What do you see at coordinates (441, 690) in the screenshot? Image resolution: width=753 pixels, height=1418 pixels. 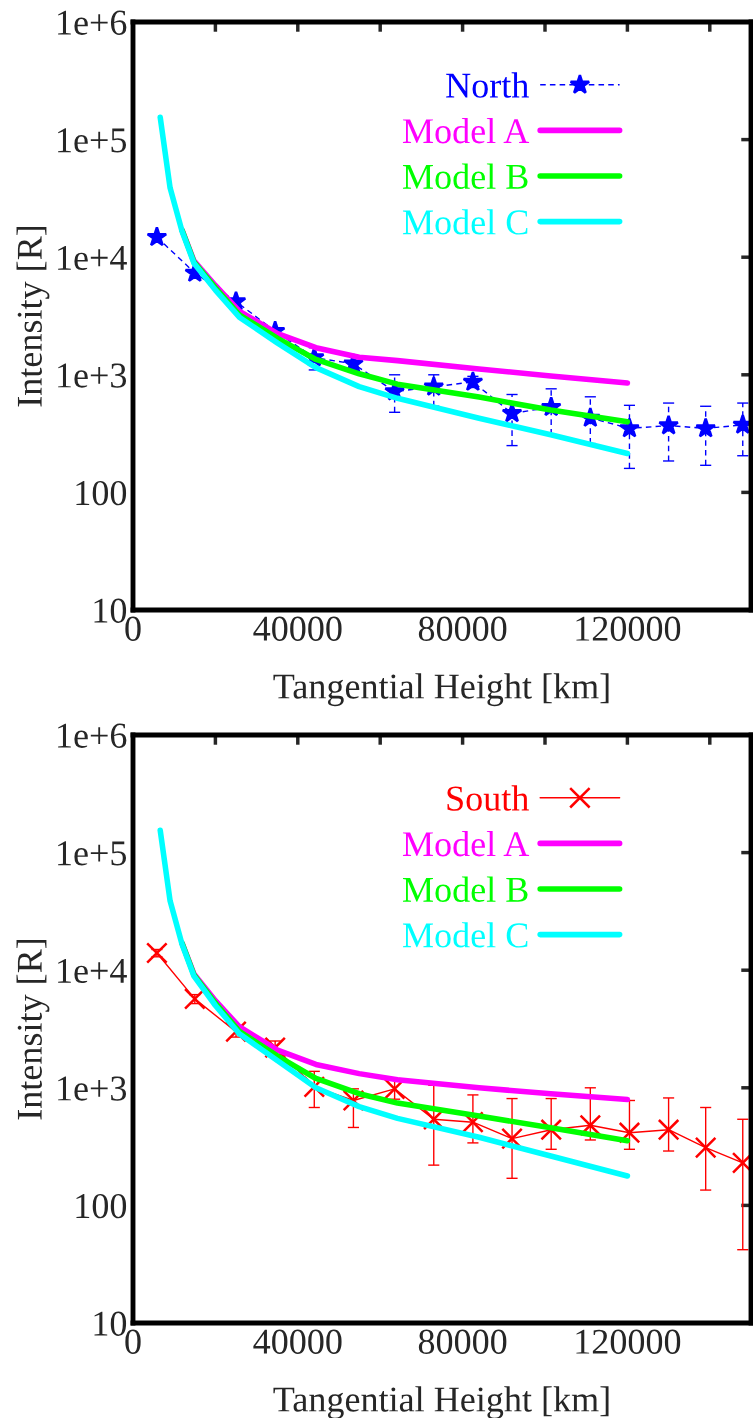 I see `x-axis-title: Tangential Height [km]` at bounding box center [441, 690].